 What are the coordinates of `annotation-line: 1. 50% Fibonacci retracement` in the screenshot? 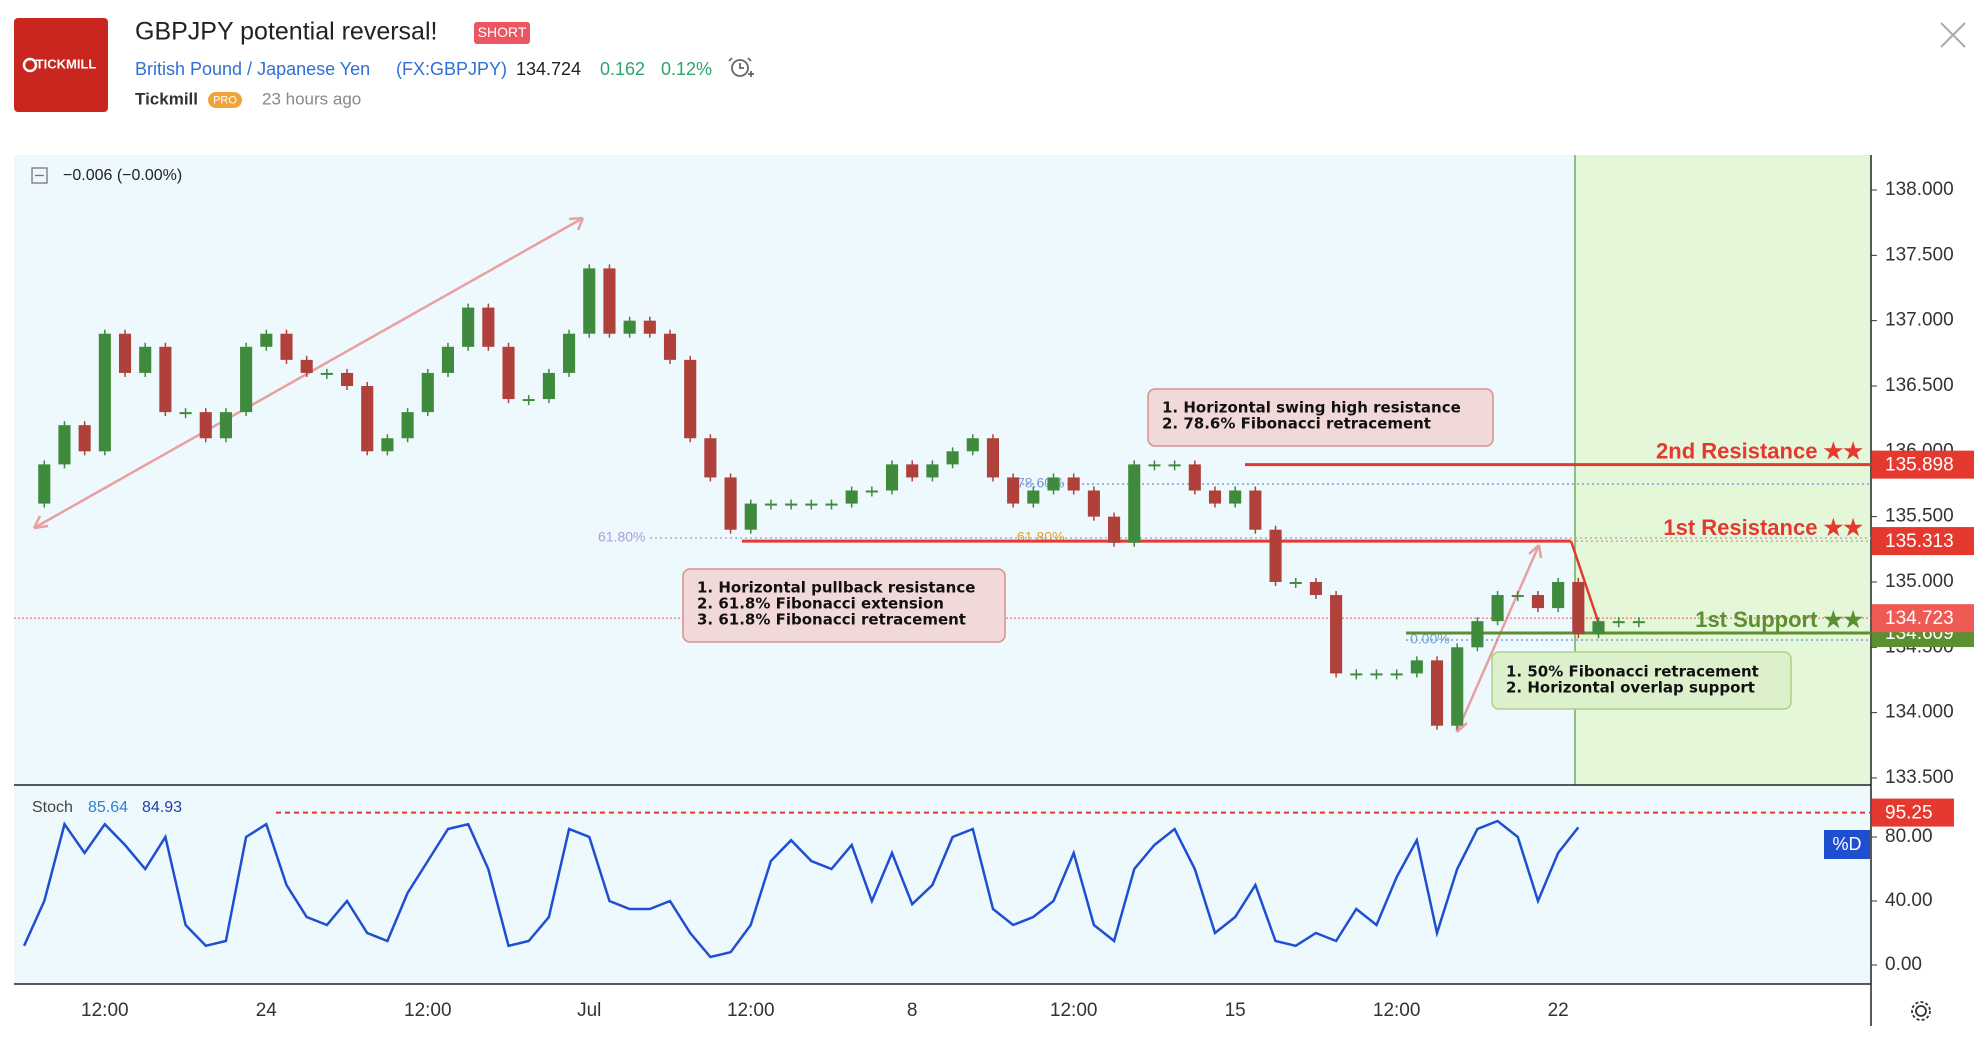 It's located at (1632, 672).